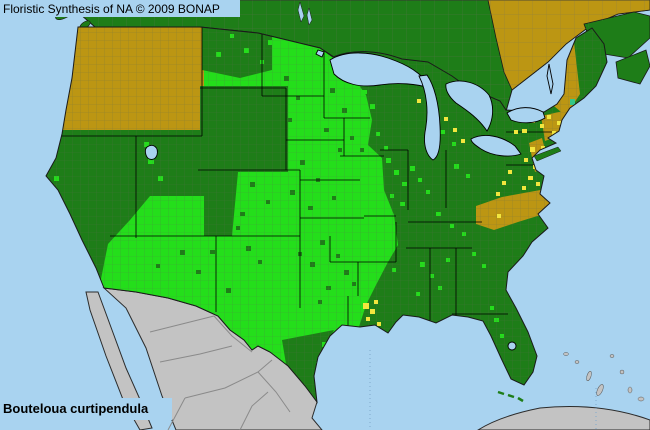 The image size is (650, 430). Describe the element at coordinates (547, 154) in the screenshot. I see `long-island` at that location.